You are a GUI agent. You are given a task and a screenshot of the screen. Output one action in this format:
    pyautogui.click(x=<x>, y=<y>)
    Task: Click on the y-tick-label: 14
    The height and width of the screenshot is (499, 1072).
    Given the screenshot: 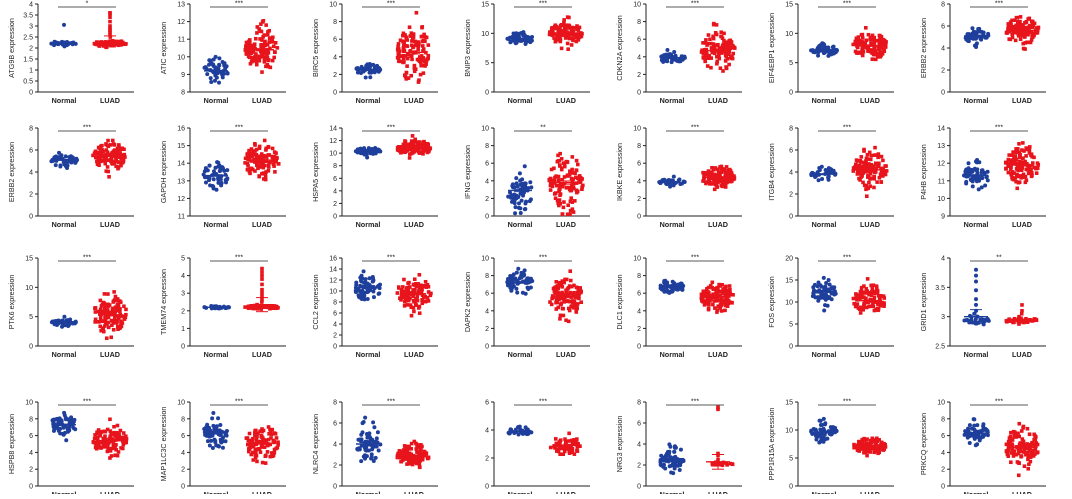 What is the action you would take?
    pyautogui.click(x=941, y=129)
    